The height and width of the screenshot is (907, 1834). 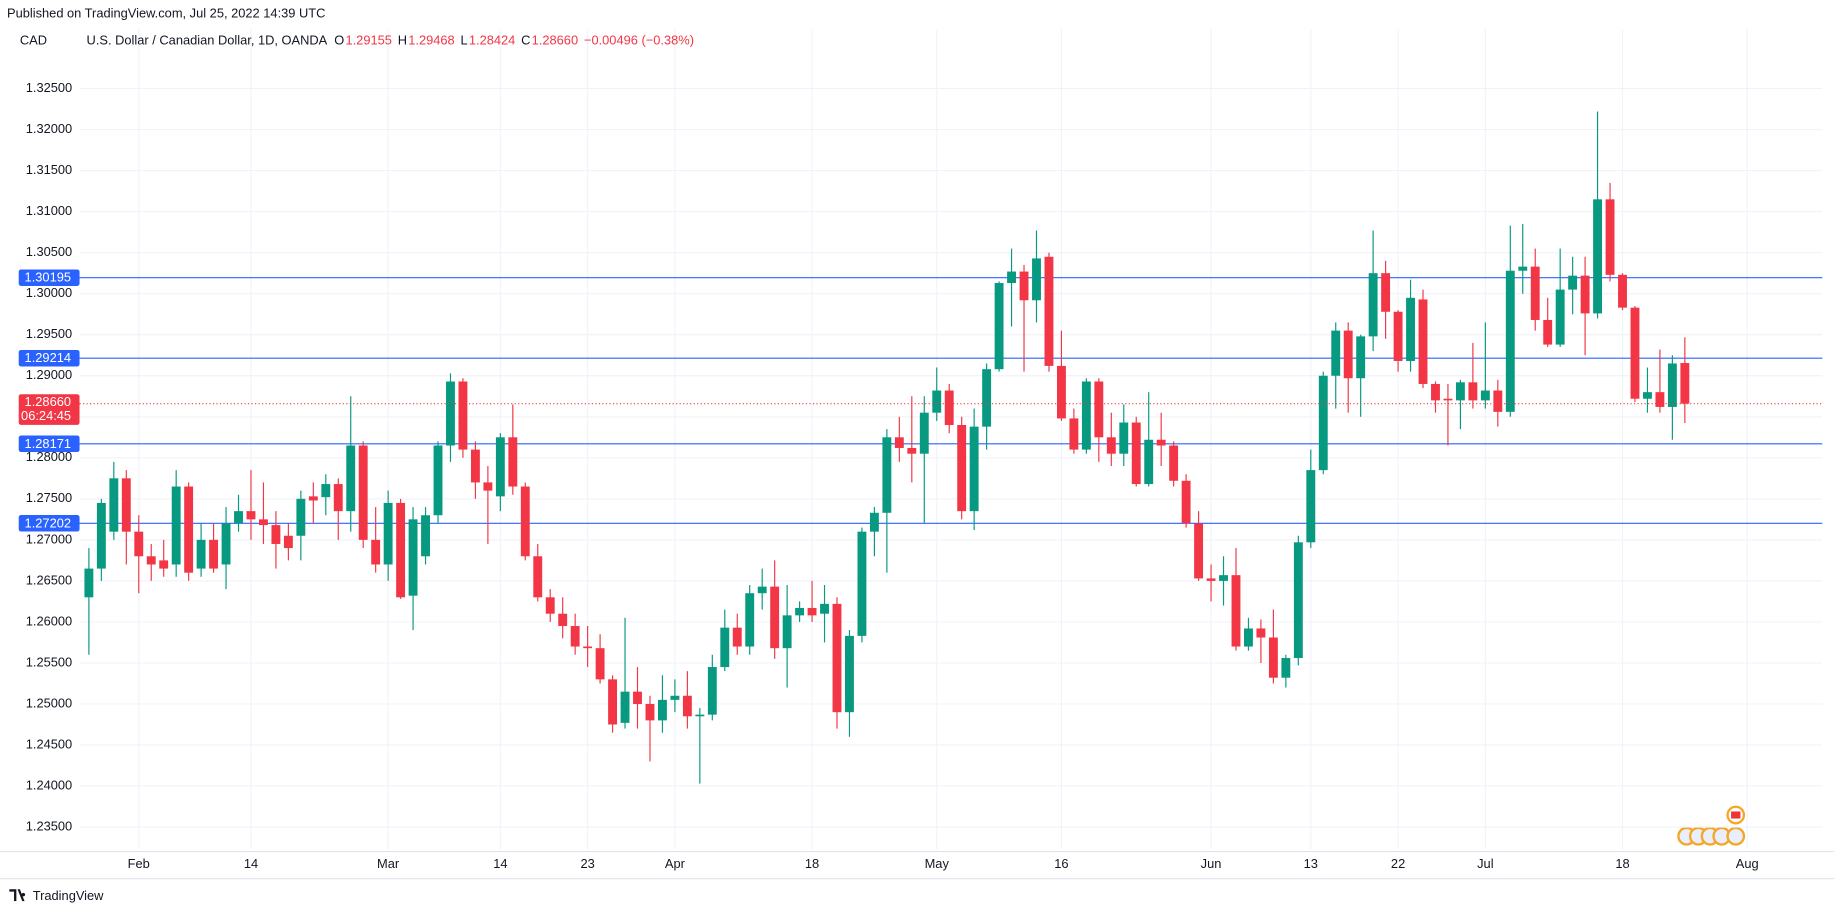 What do you see at coordinates (431, 40) in the screenshot?
I see `legend-value: 1.29468` at bounding box center [431, 40].